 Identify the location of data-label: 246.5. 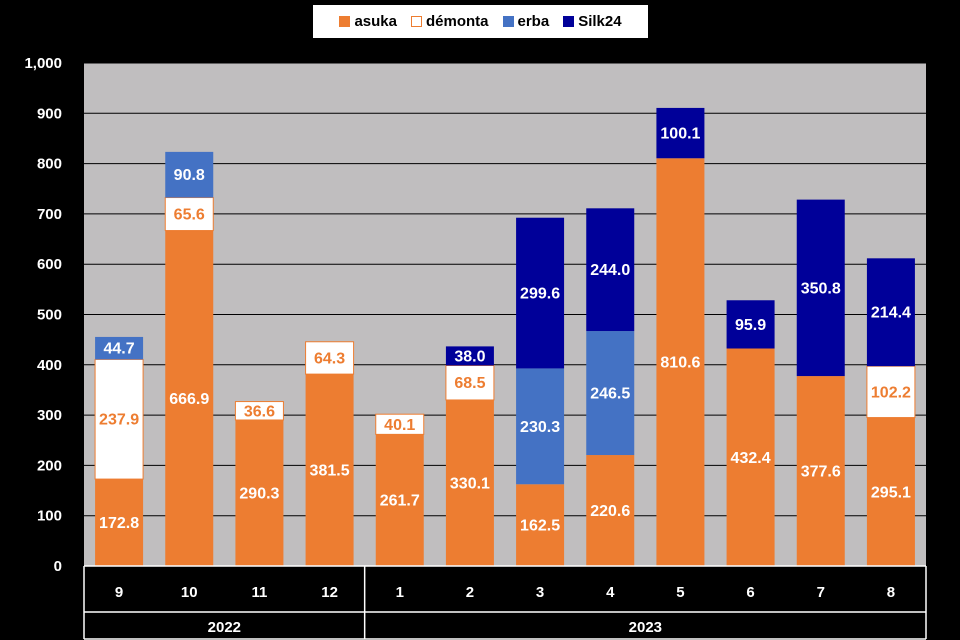
(610, 394).